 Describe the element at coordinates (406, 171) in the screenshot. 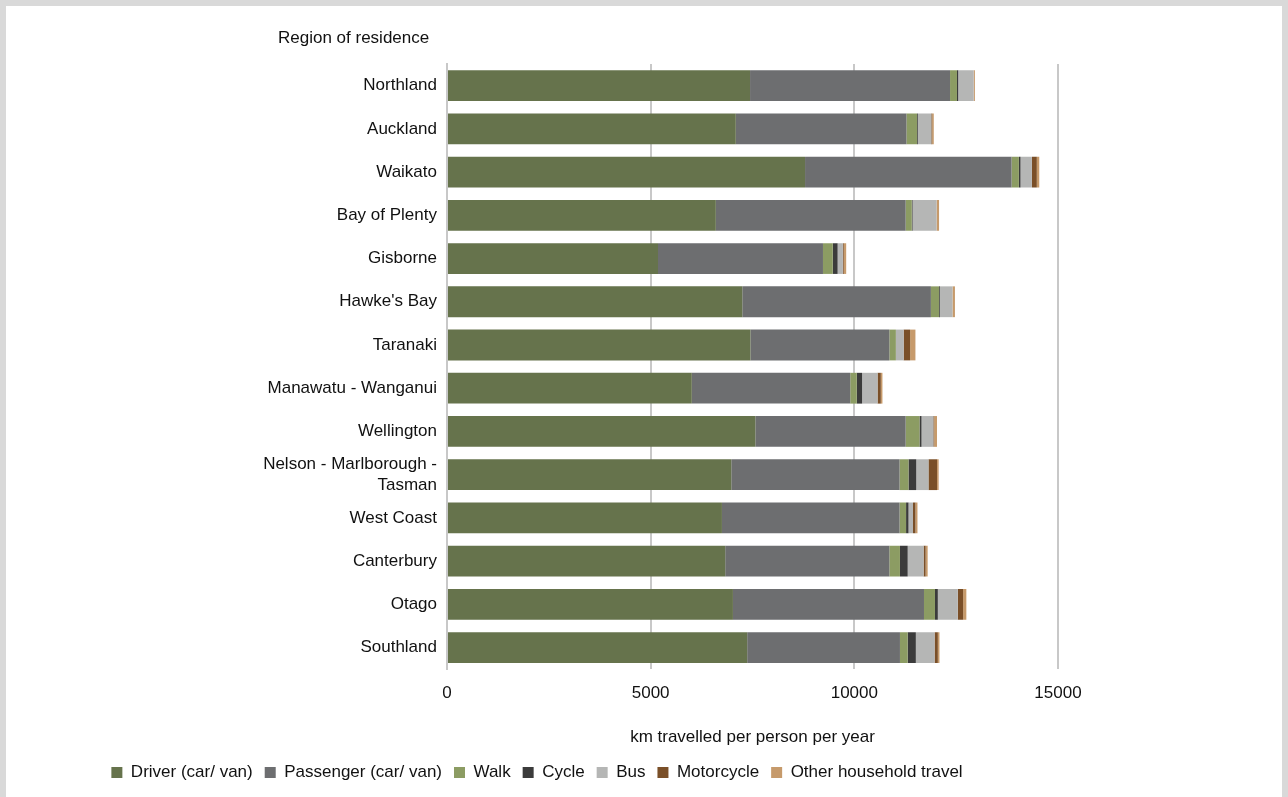

I see `y-tick-label: Waikato` at that location.